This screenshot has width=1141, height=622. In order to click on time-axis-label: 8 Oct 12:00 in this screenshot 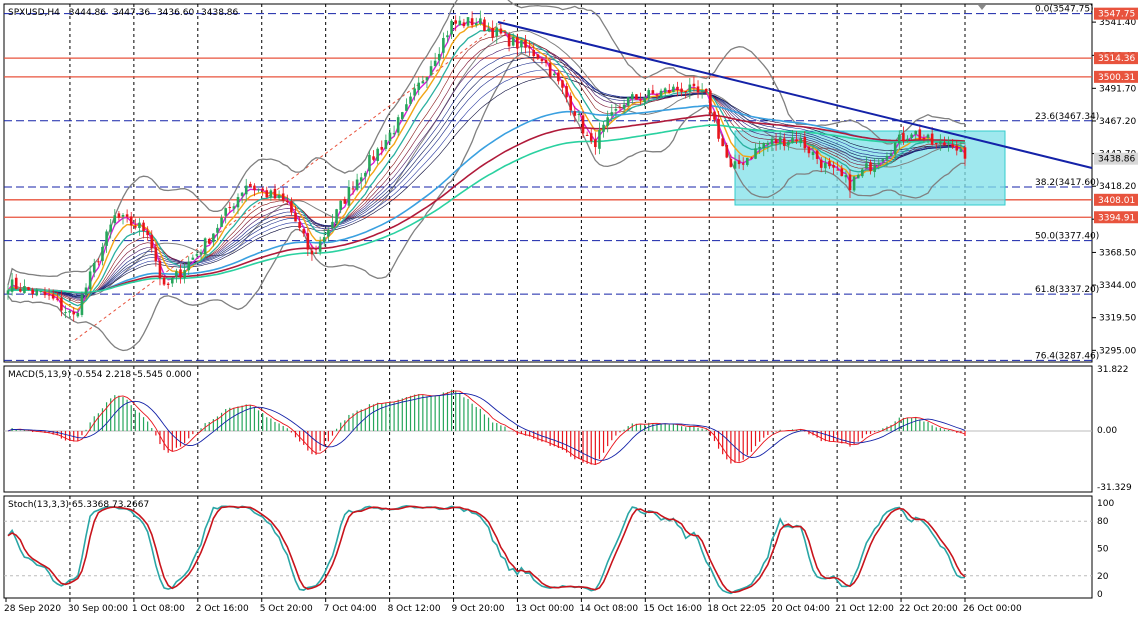, I will do `click(414, 609)`.